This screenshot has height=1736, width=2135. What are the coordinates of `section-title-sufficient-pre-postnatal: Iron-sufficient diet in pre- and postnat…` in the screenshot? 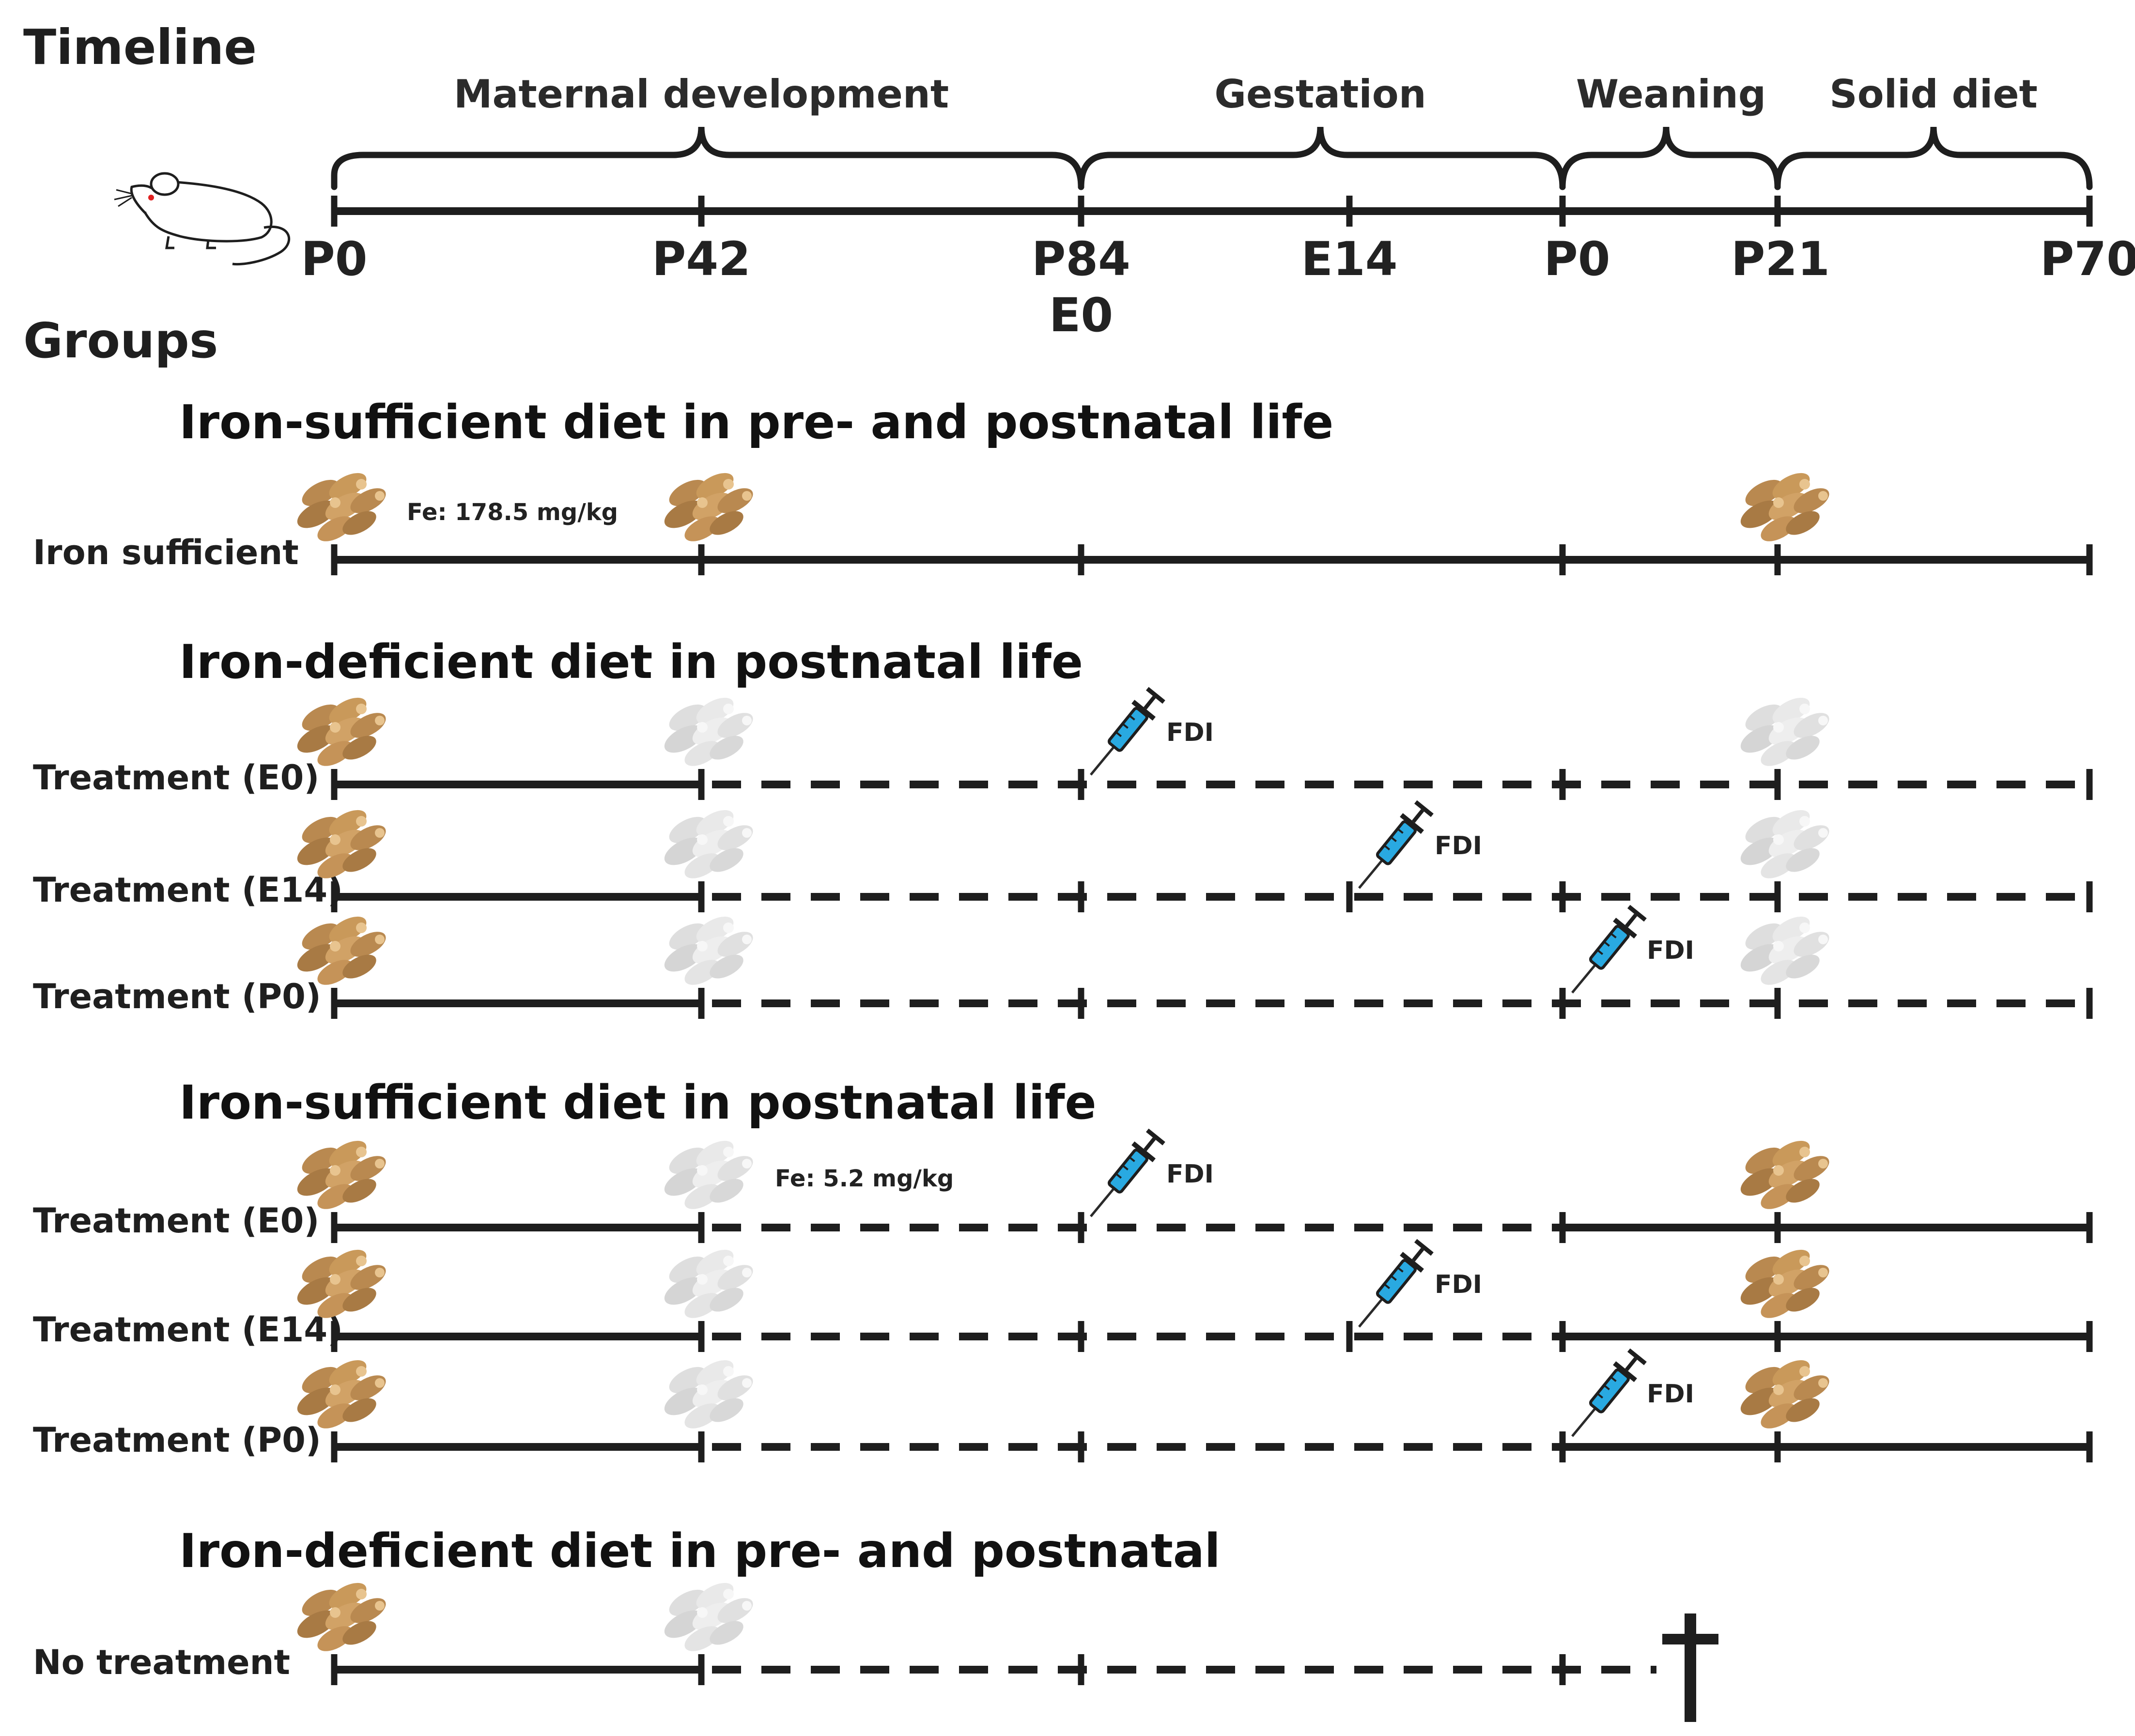 It's located at (756, 422).